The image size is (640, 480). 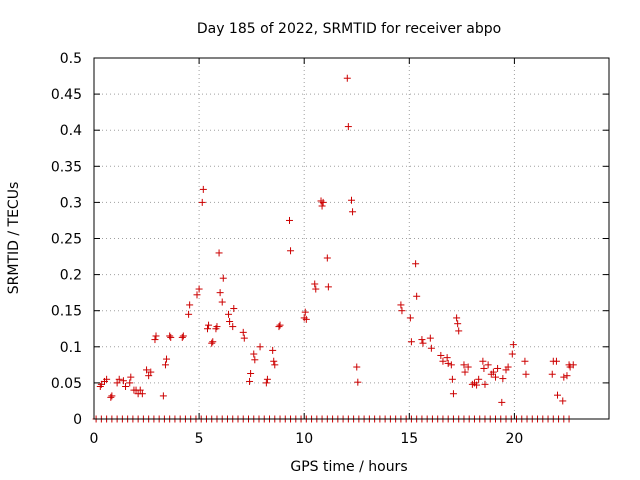 What do you see at coordinates (304, 439) in the screenshot?
I see `x-tick-label: 10` at bounding box center [304, 439].